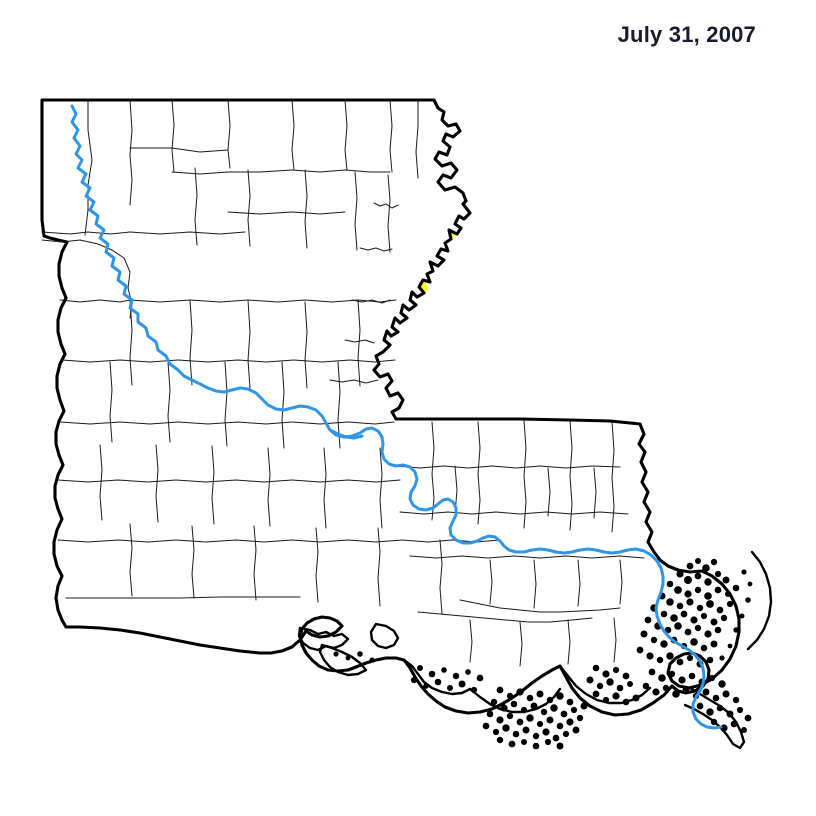 The image size is (816, 816). What do you see at coordinates (131, 342) in the screenshot?
I see `parish-line-mid-vert-a` at bounding box center [131, 342].